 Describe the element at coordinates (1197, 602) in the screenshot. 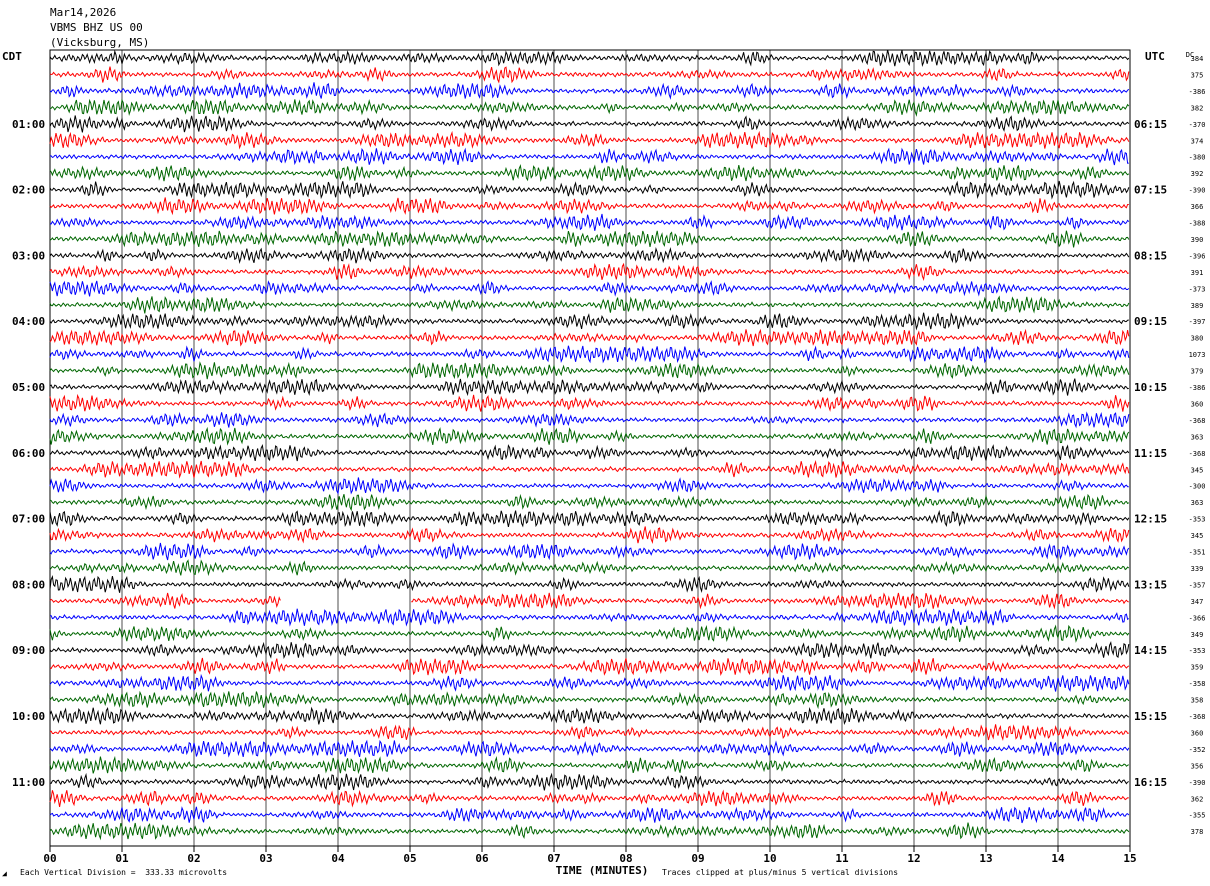

I see `dc-offset-label: 347` at that location.